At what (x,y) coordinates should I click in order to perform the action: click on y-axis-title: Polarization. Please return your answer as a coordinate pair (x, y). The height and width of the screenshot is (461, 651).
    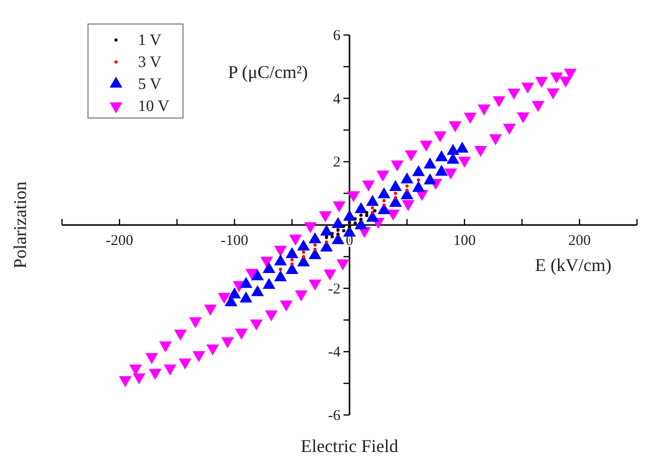
    Looking at the image, I should click on (20, 225).